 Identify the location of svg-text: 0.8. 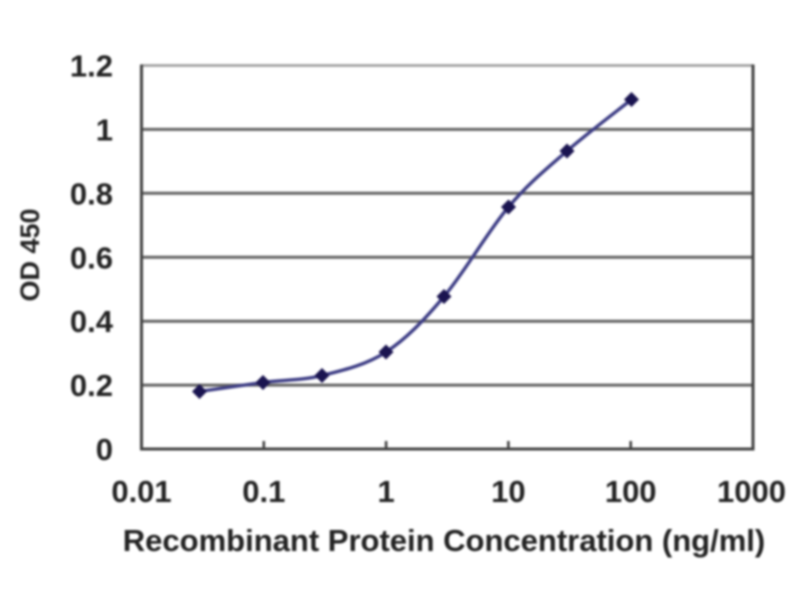
(91, 193).